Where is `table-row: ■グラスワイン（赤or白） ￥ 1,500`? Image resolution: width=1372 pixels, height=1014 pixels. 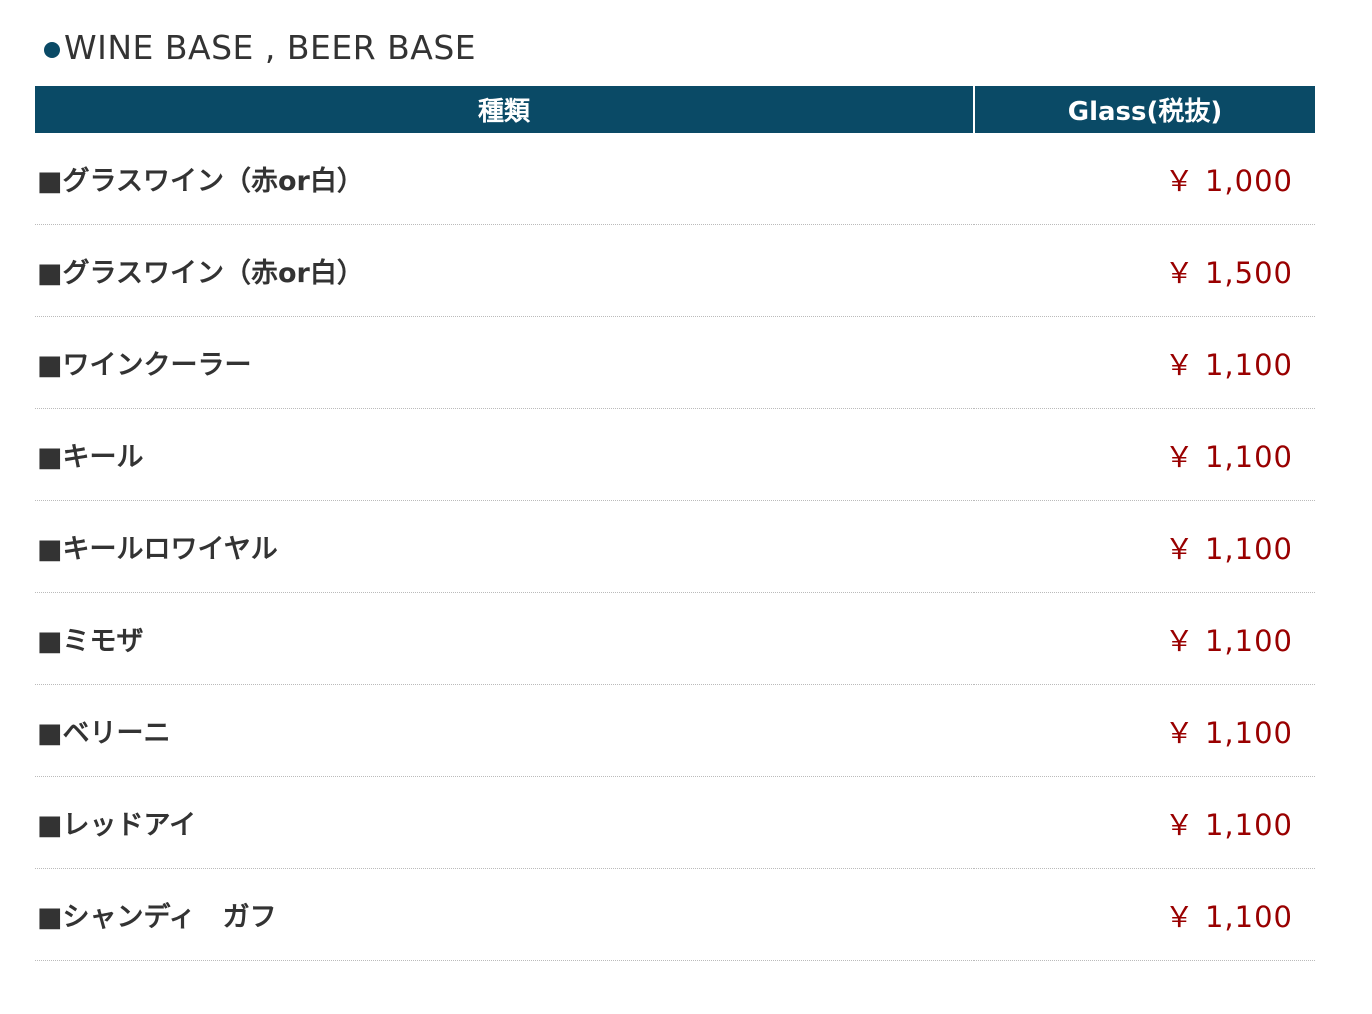
table-row: ■グラスワイン（赤or白） ￥ 1,500 is located at coordinates (675, 270).